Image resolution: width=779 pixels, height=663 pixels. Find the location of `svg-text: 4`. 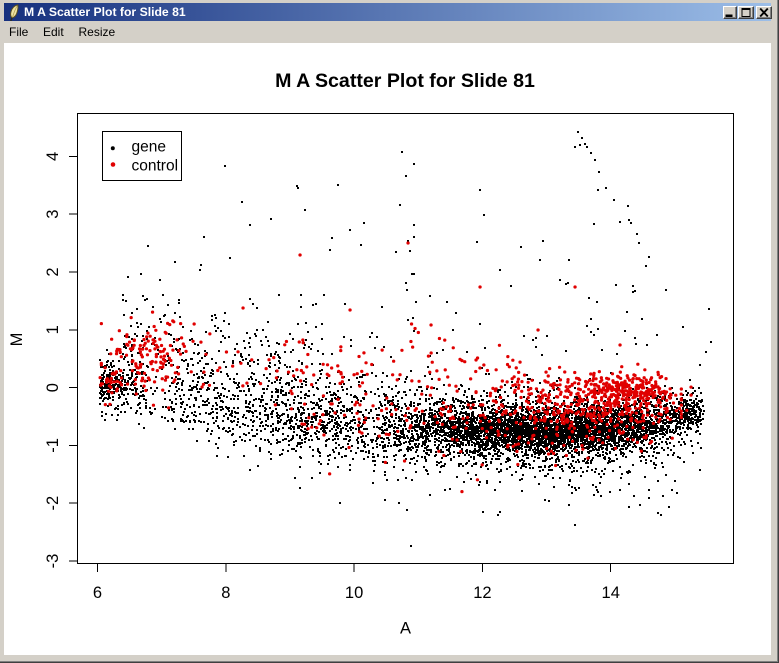

svg-text: 4 is located at coordinates (53, 156).